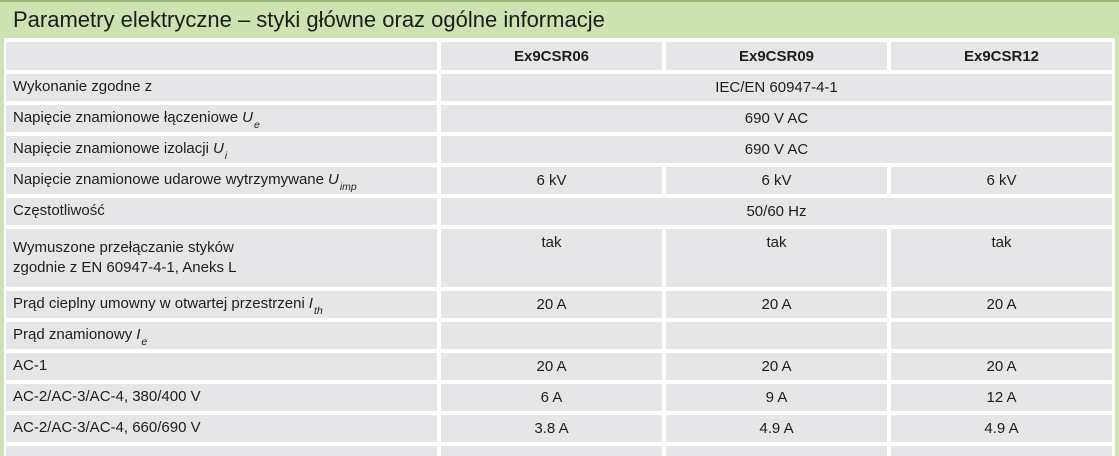  Describe the element at coordinates (226, 156) in the screenshot. I see `symbol-subscript: i` at that location.